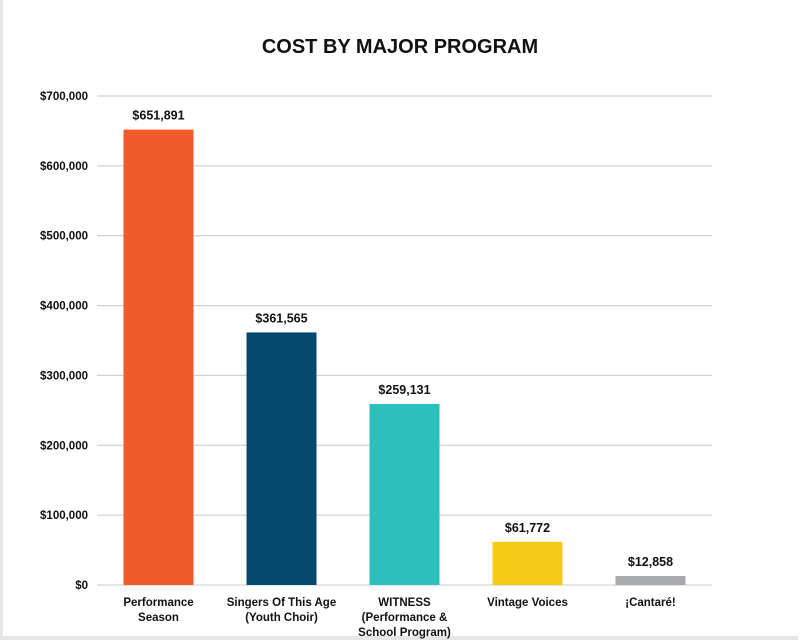  I want to click on x-tick-label: Vintage Voices, so click(527, 603).